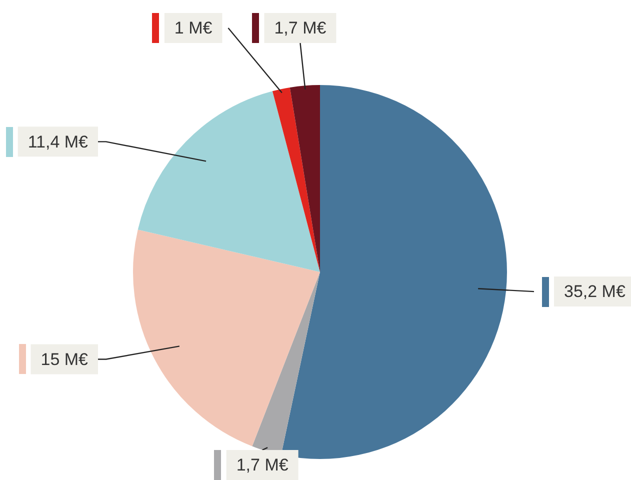 The height and width of the screenshot is (480, 631). I want to click on data-label: 11,4 M€, so click(58, 142).